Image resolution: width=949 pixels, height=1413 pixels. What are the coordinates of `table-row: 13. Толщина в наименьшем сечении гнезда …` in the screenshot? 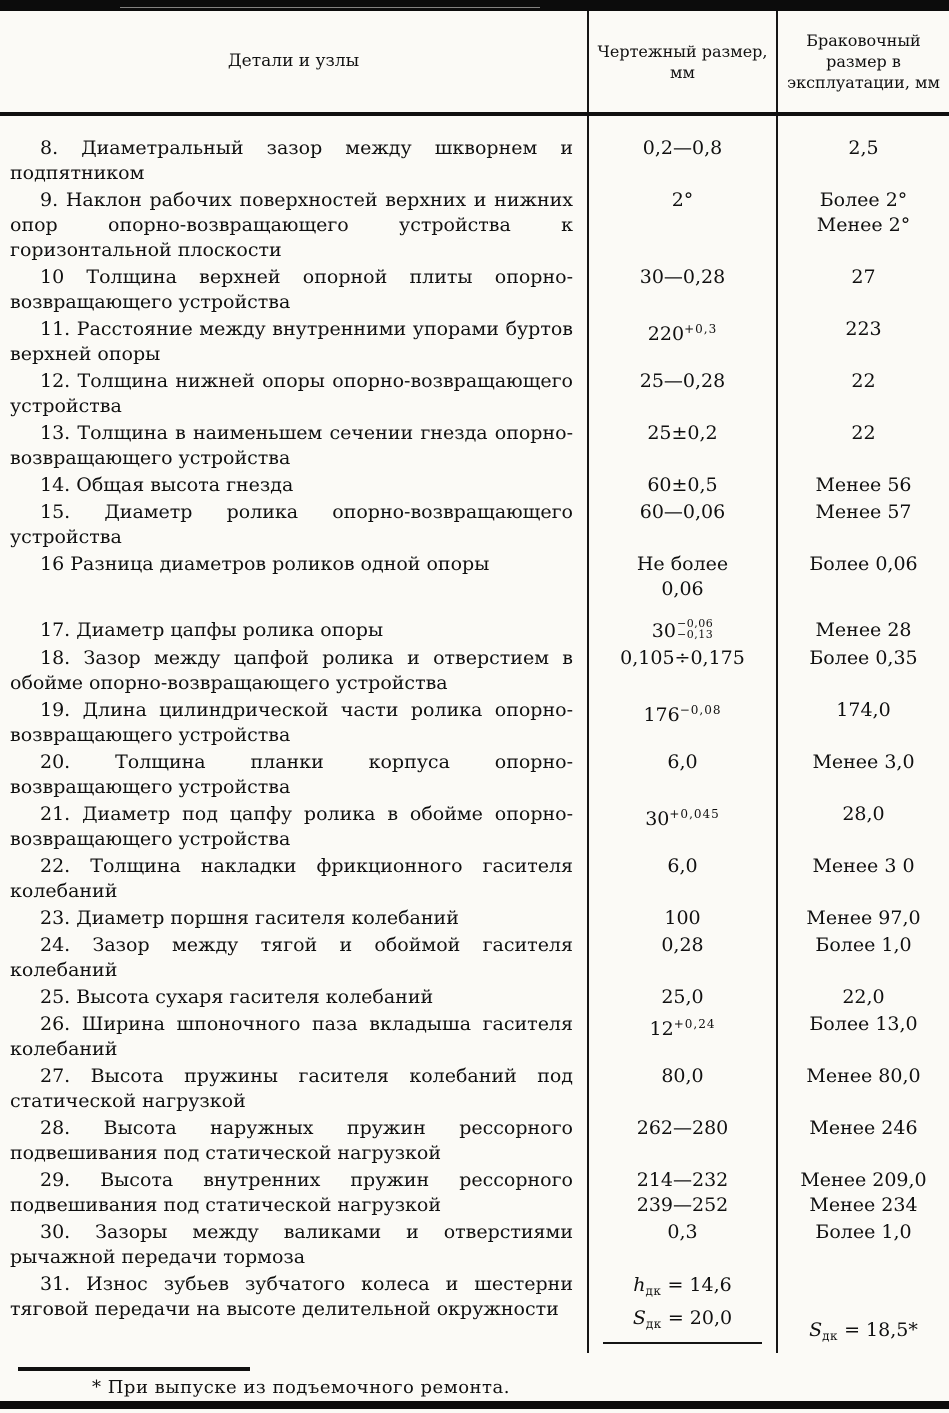 It's located at (474, 447).